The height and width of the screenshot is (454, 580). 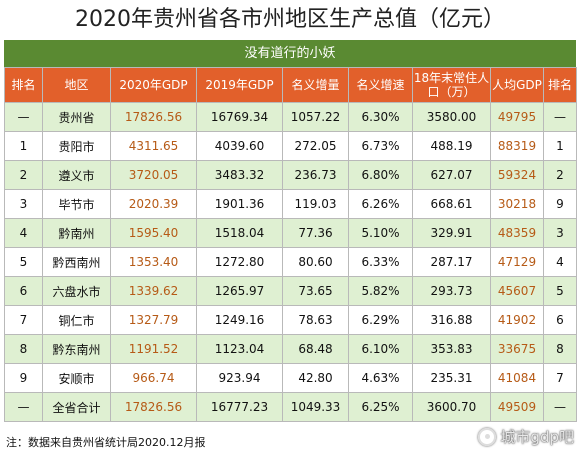 I want to click on cell-population: 316.88, so click(x=451, y=320).